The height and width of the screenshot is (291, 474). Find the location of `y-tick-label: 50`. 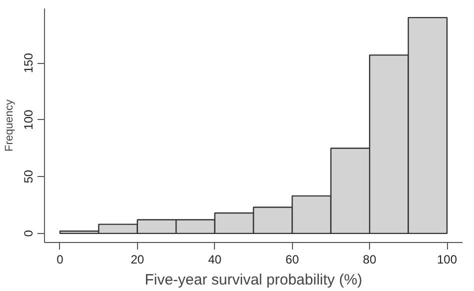

y-tick-label: 50 is located at coordinates (29, 177).